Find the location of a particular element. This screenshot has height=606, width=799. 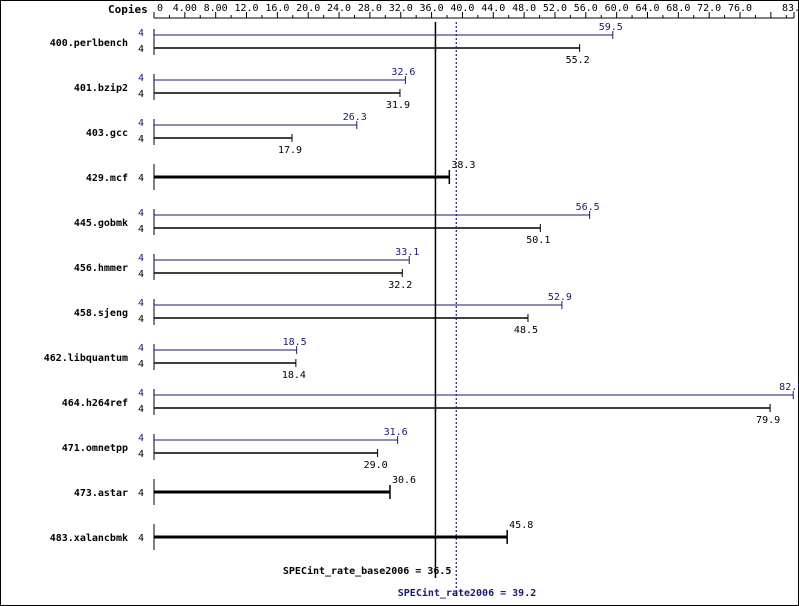

x-tick-label: 12.0 is located at coordinates (246, 8).